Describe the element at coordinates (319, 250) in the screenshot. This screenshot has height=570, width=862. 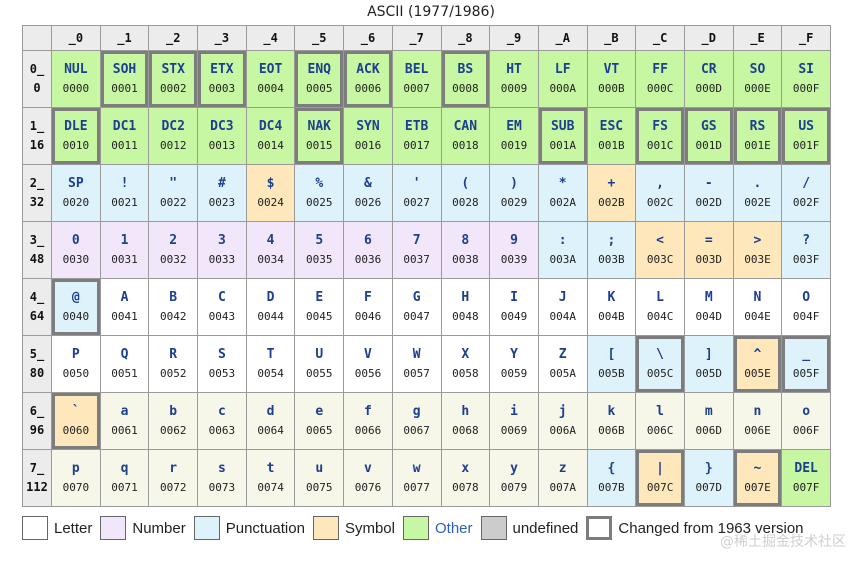
I see `char-cell-inner: 5 0035` at that location.